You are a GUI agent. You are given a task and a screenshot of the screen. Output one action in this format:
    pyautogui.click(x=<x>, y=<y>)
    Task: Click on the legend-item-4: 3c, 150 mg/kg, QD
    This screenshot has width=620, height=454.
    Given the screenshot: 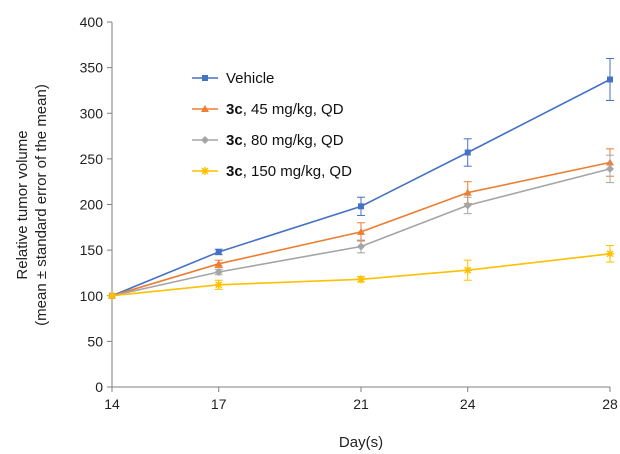 What is the action you would take?
    pyautogui.click(x=272, y=171)
    